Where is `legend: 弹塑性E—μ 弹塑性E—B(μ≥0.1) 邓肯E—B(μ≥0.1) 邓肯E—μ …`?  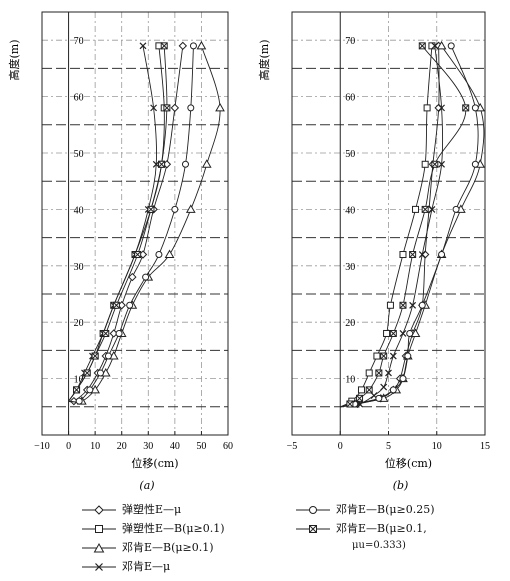 legend: 弹塑性E—μ 弹塑性E—B(μ≥0.1) 邓肯E—B(μ≥0.1) 邓肯E—μ … is located at coordinates (292, 541).